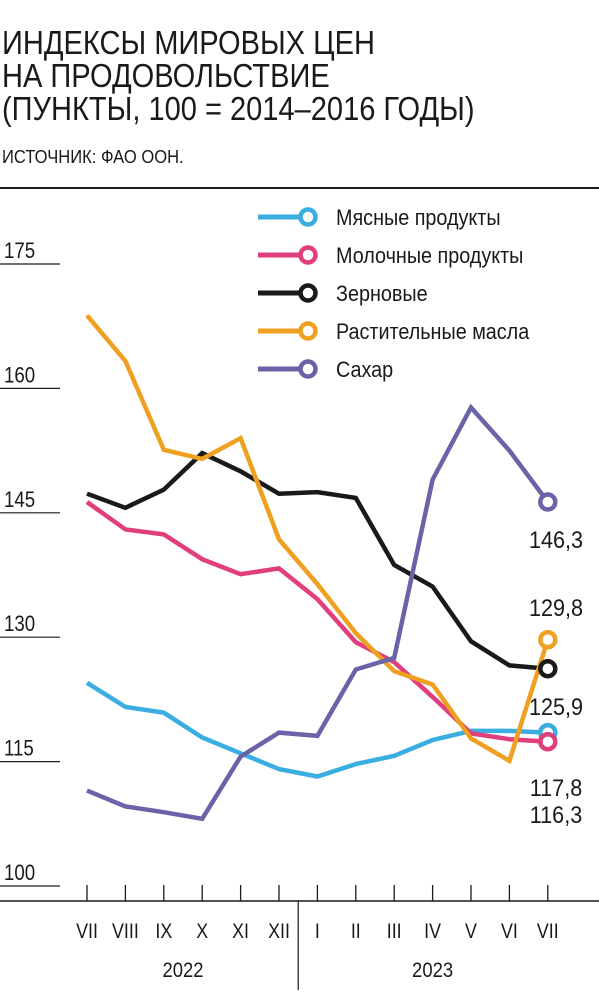  Describe the element at coordinates (556, 539) in the screenshot. I see `value-label-сахар: 146,3` at that location.